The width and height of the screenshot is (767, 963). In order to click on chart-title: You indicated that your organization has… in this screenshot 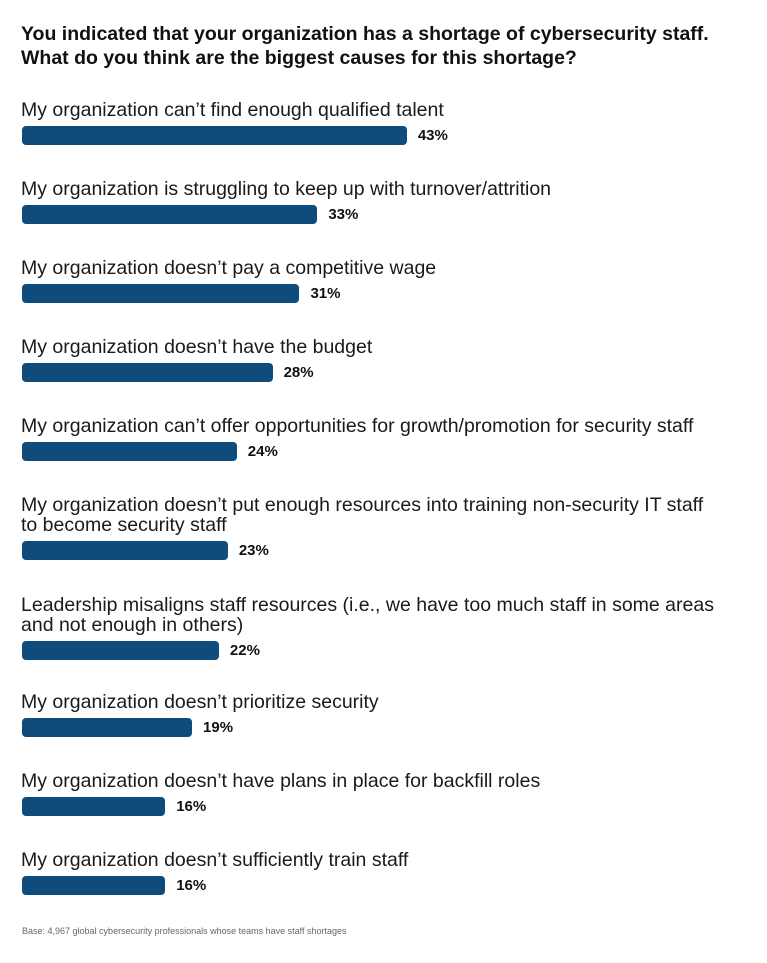, I will do `click(386, 46)`.